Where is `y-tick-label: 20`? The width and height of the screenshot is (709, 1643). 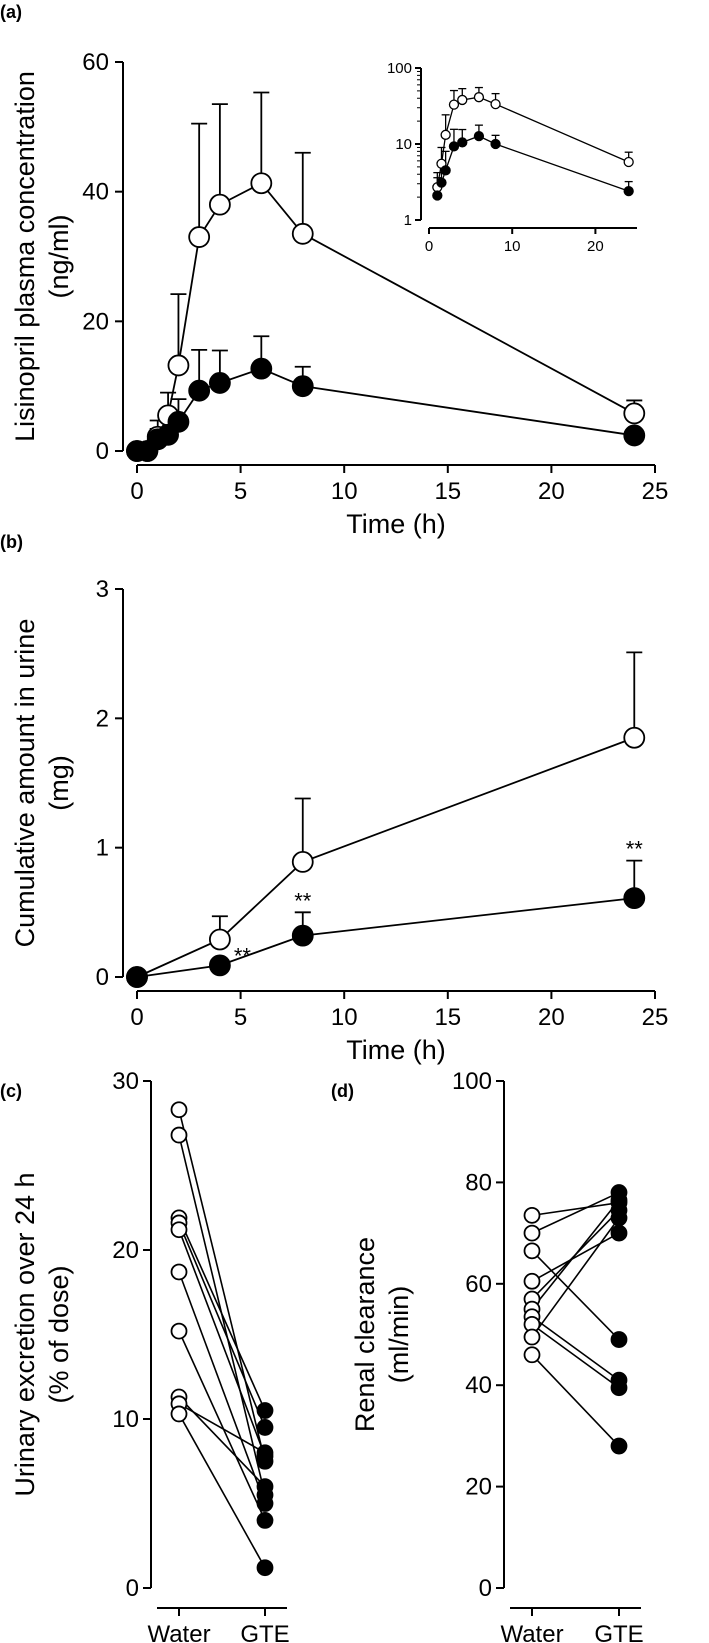
y-tick-label: 20 is located at coordinates (125, 1250).